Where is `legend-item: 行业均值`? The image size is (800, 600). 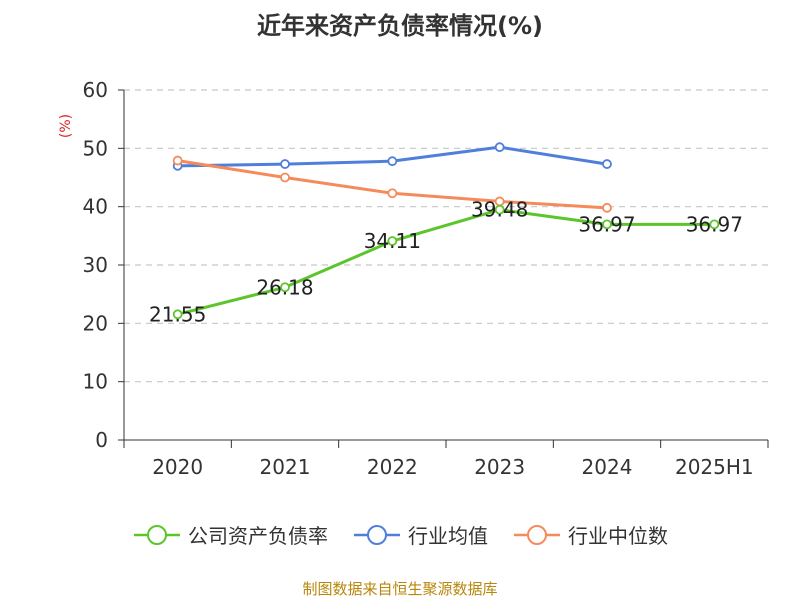 legend-item: 行业均值 is located at coordinates (420, 534).